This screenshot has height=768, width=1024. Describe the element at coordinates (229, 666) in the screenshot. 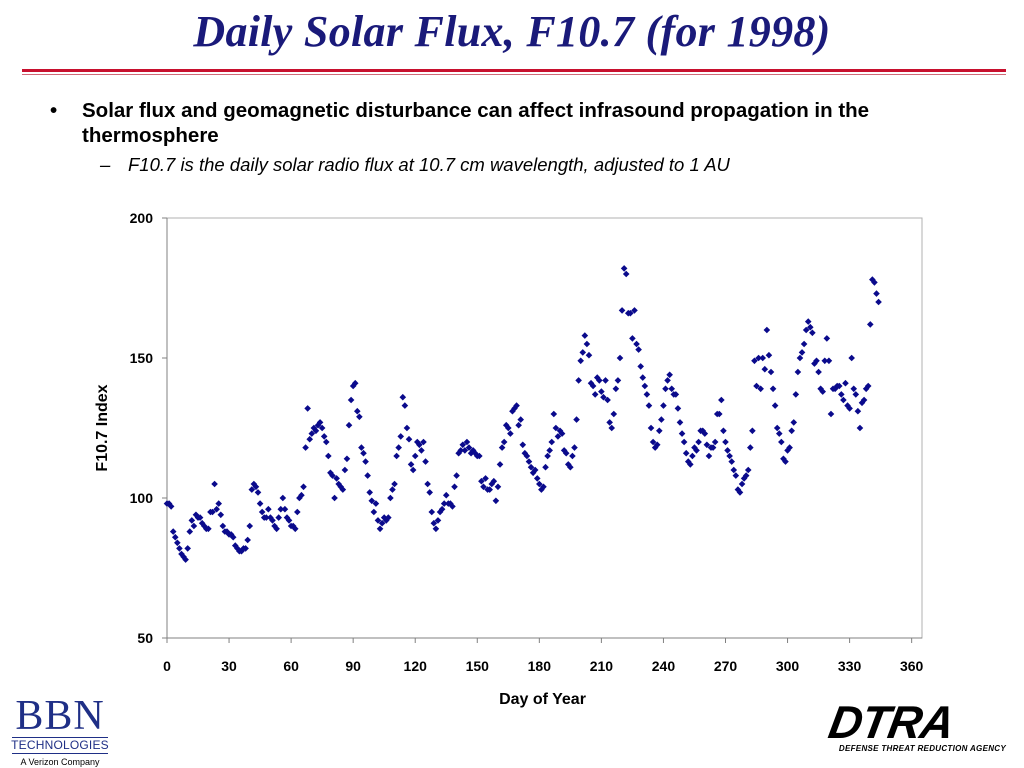

I see `x-tick-label: 30` at that location.